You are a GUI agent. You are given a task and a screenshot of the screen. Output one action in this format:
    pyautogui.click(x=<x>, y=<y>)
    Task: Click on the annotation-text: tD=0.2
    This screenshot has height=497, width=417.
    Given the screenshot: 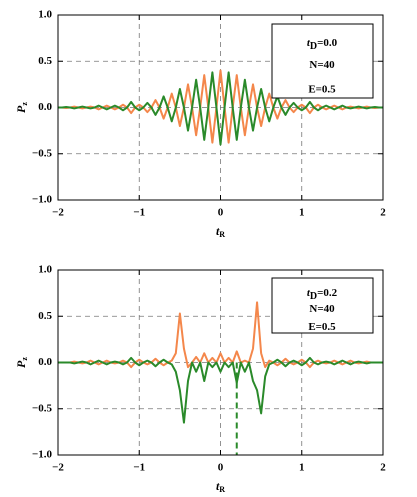 What is the action you would take?
    pyautogui.click(x=322, y=295)
    